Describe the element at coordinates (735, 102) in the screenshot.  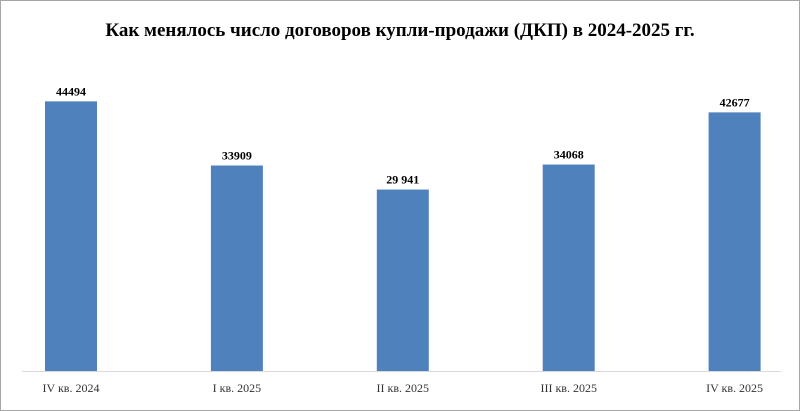
I see `data-label: 42677` at that location.